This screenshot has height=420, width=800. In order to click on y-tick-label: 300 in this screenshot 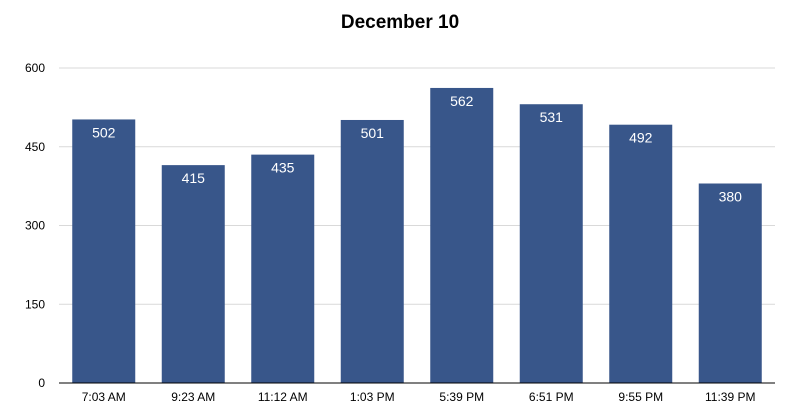, I will do `click(35, 226)`.